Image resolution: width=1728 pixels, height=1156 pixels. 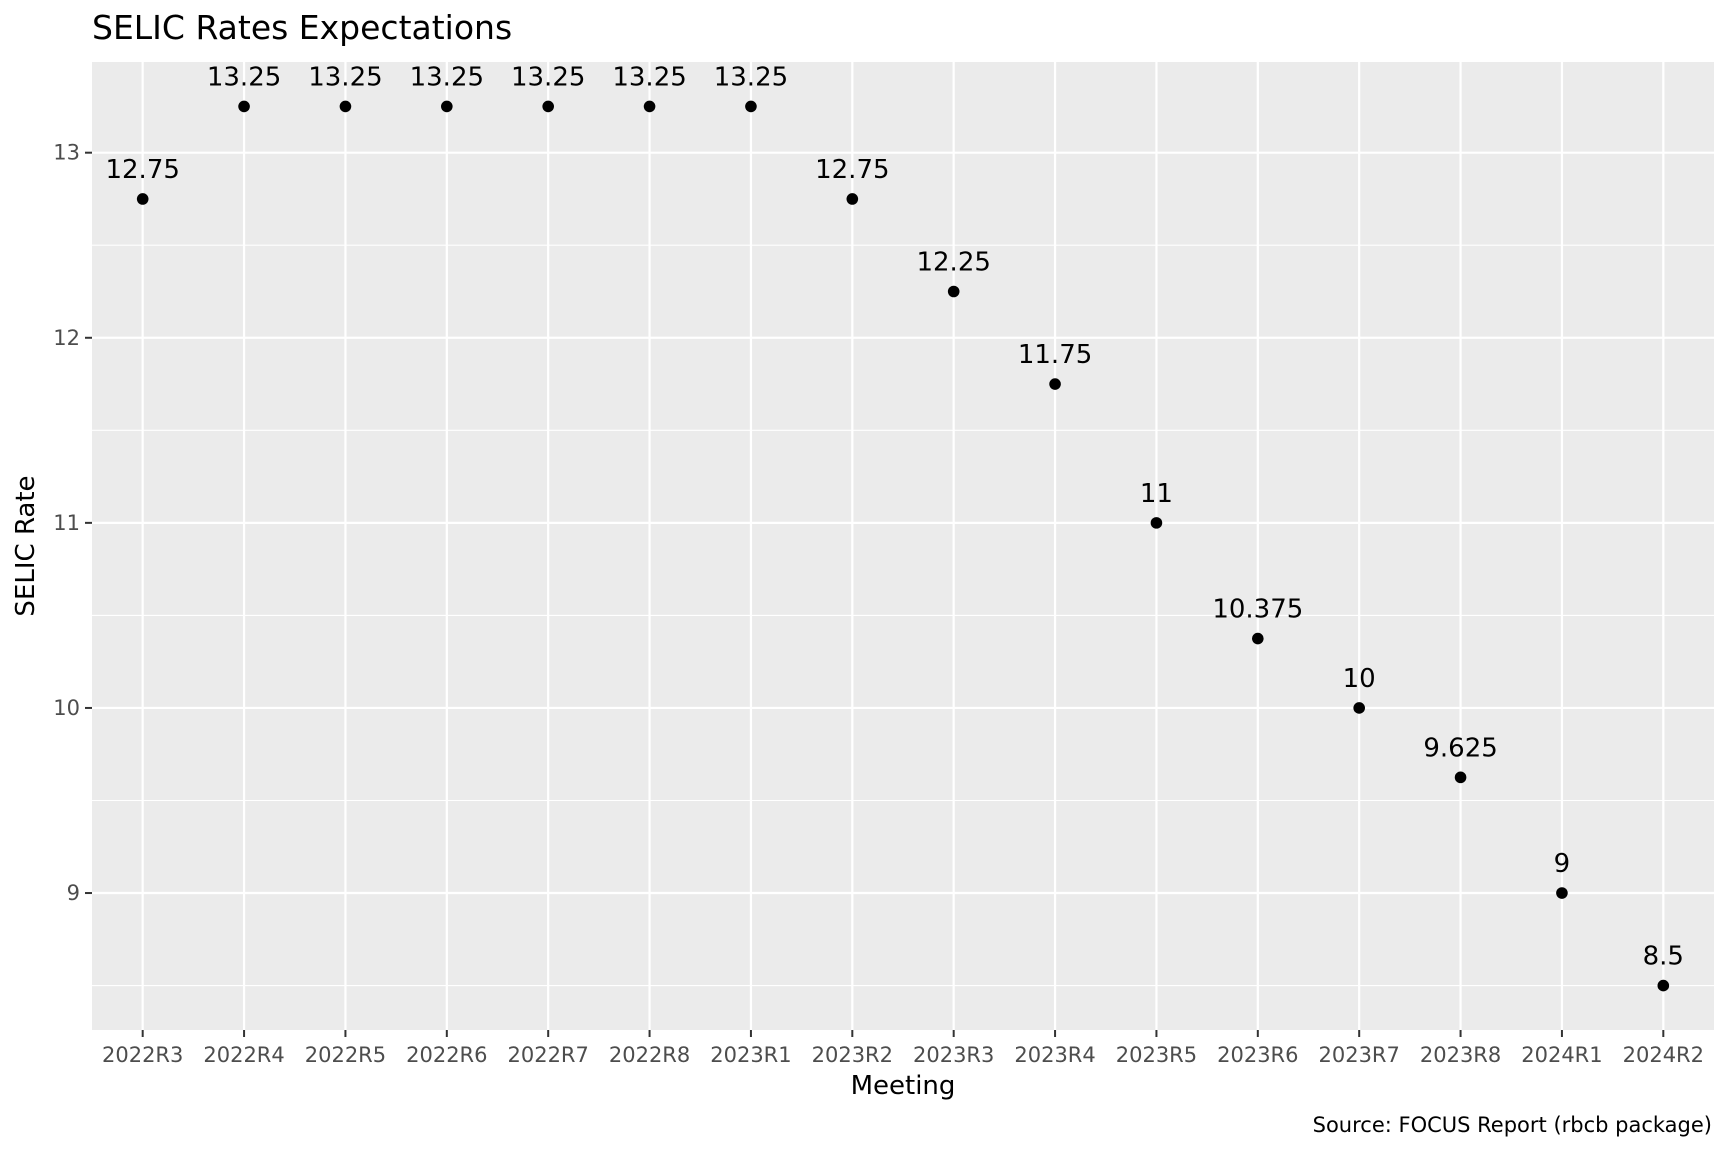 I want to click on x-axis-title: Meeting, so click(x=903, y=1086).